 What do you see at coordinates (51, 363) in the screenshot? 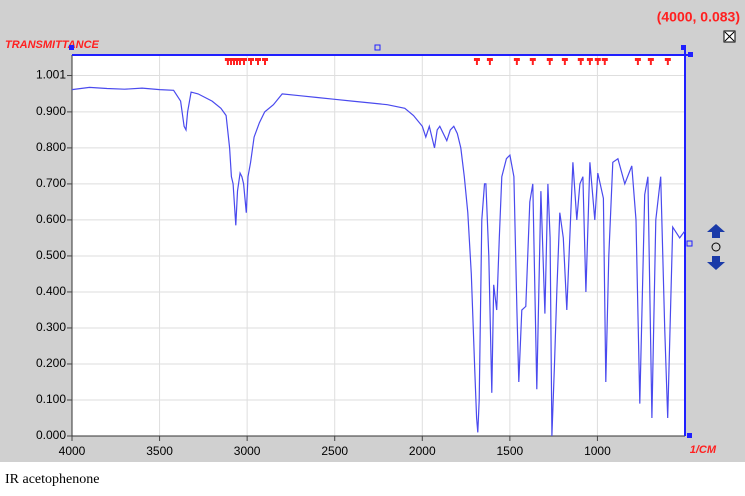
I see `y-tick-label: 0.200` at bounding box center [51, 363].